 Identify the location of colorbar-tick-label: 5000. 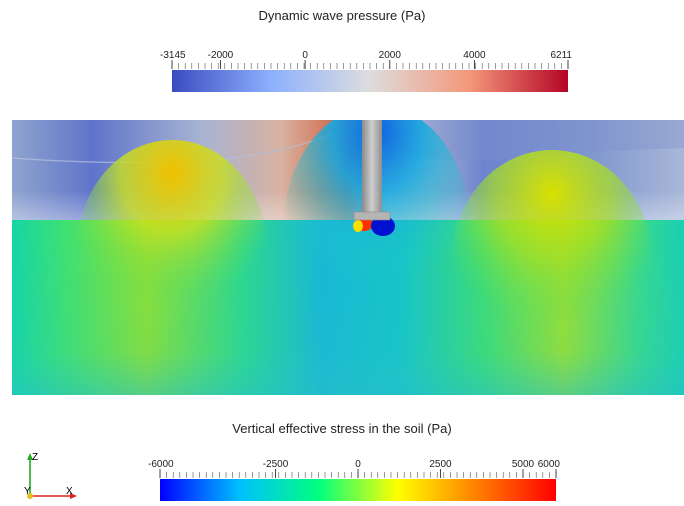
(523, 464).